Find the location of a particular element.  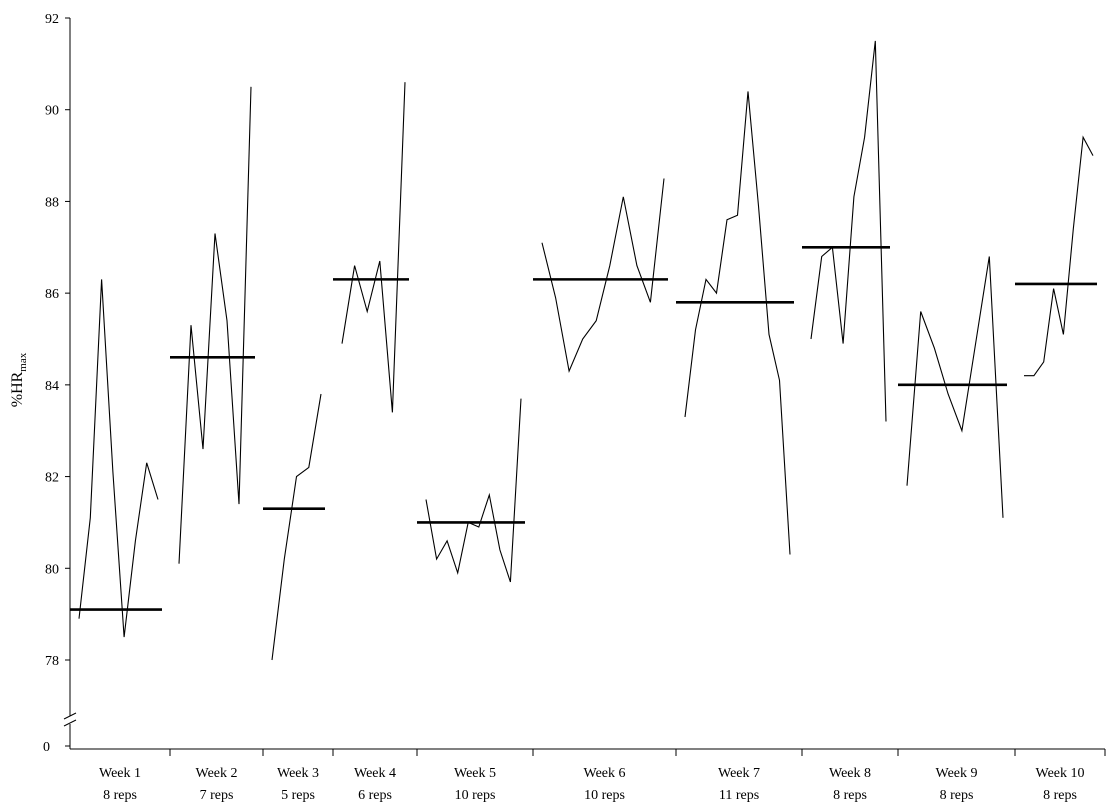

week-label: Week 2 is located at coordinates (216, 773).